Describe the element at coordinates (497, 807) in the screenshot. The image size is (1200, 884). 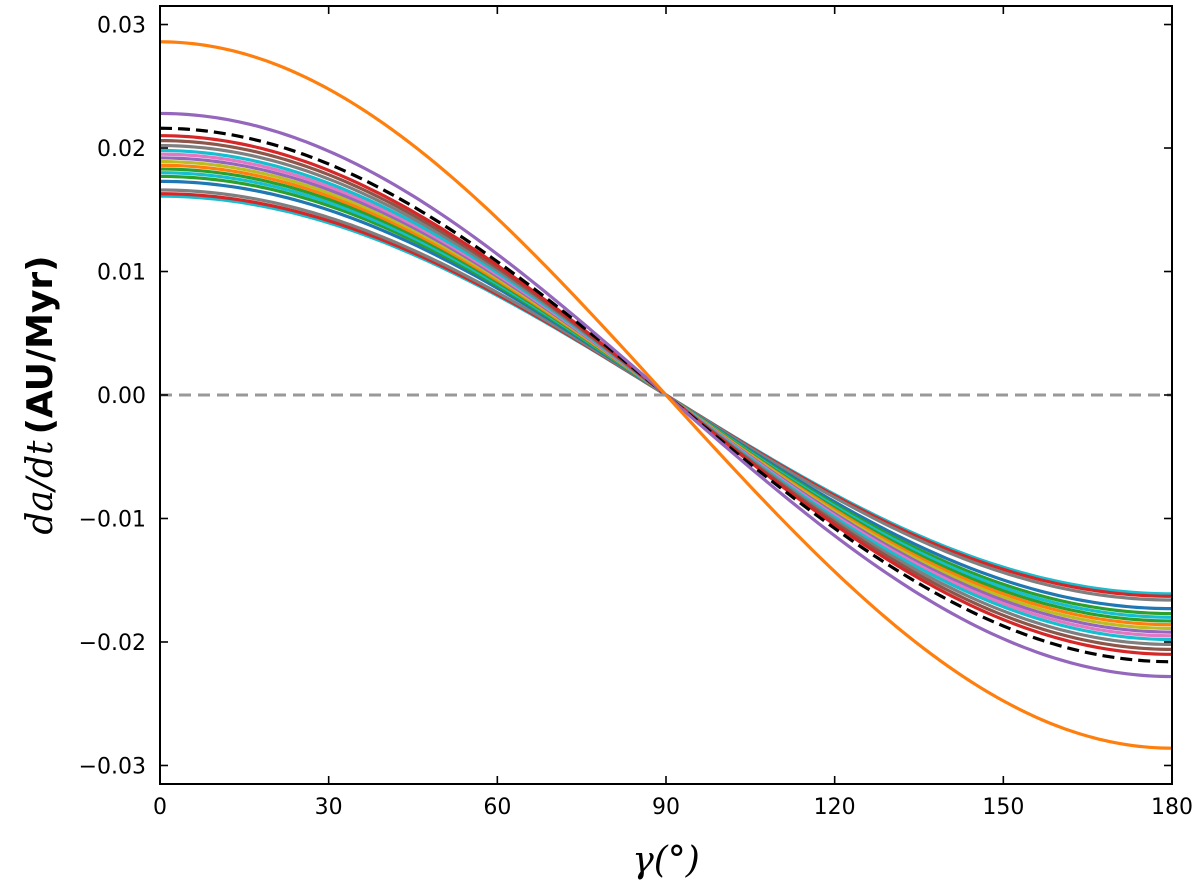
I see `x-tick-label: 60` at that location.